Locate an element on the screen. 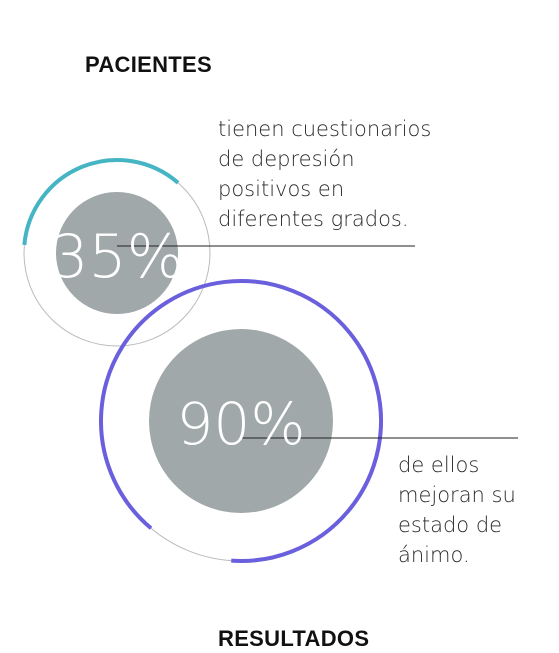 The height and width of the screenshot is (653, 559). stat-2-description: de ellos mejoran su estado de ánimo. is located at coordinates (457, 510).